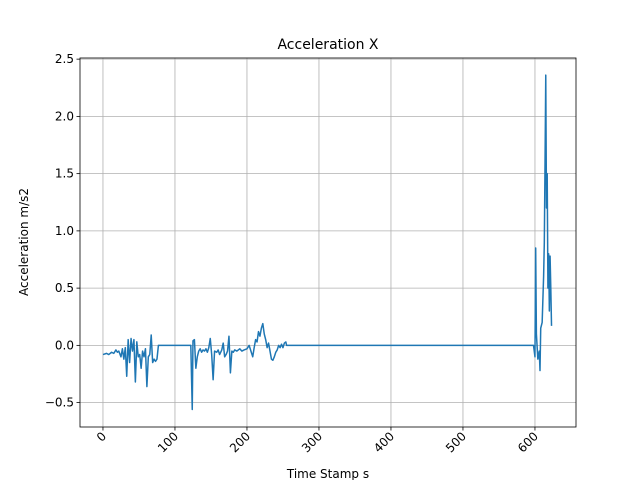  What do you see at coordinates (59, 403) in the screenshot?
I see `y-tick-label: −0.5` at bounding box center [59, 403].